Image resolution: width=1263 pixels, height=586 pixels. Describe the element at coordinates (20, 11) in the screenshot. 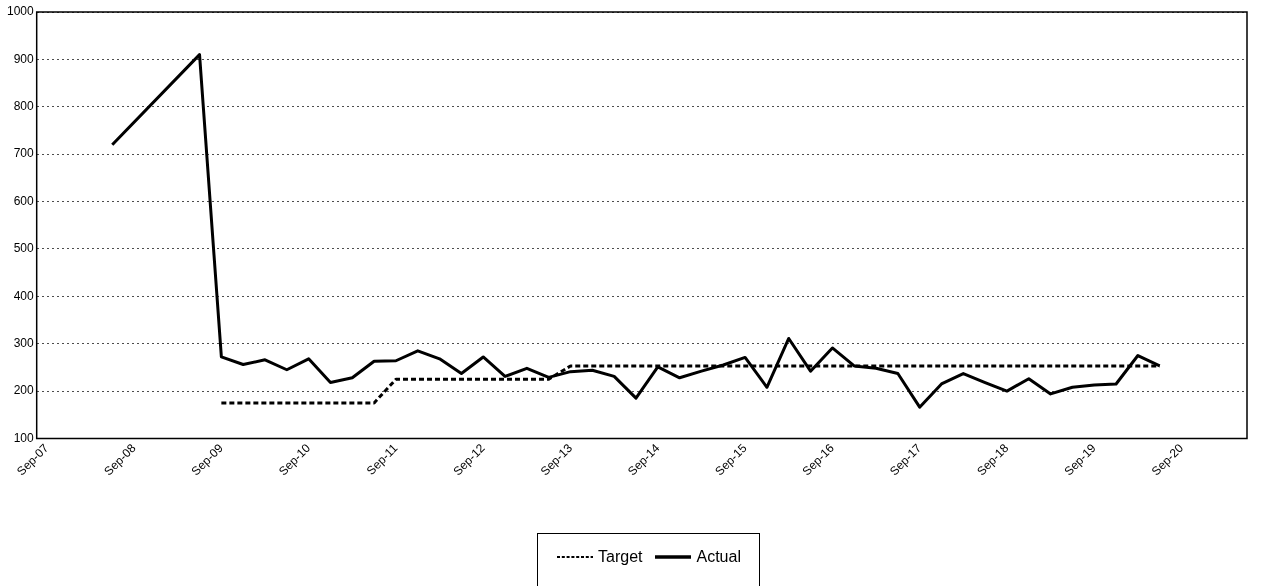

I see `y-tick-label: 1000` at that location.